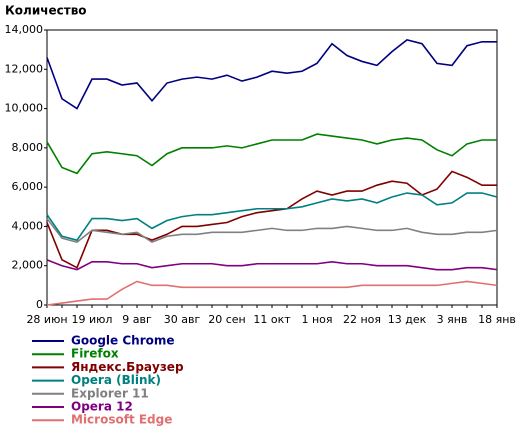 The width and height of the screenshot is (520, 435). What do you see at coordinates (407, 319) in the screenshot?
I see `x-tick-label: 13 дек` at bounding box center [407, 319].